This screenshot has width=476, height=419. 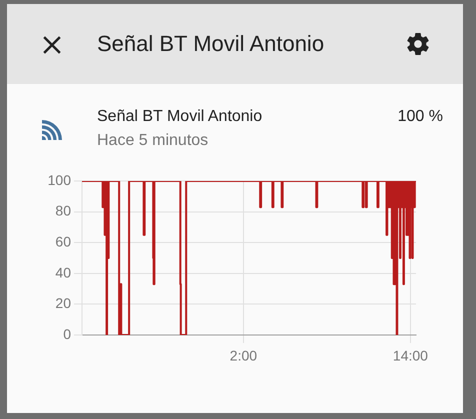 What do you see at coordinates (210, 44) in the screenshot?
I see `chart-title: Señal BT Movil Antonio` at bounding box center [210, 44].